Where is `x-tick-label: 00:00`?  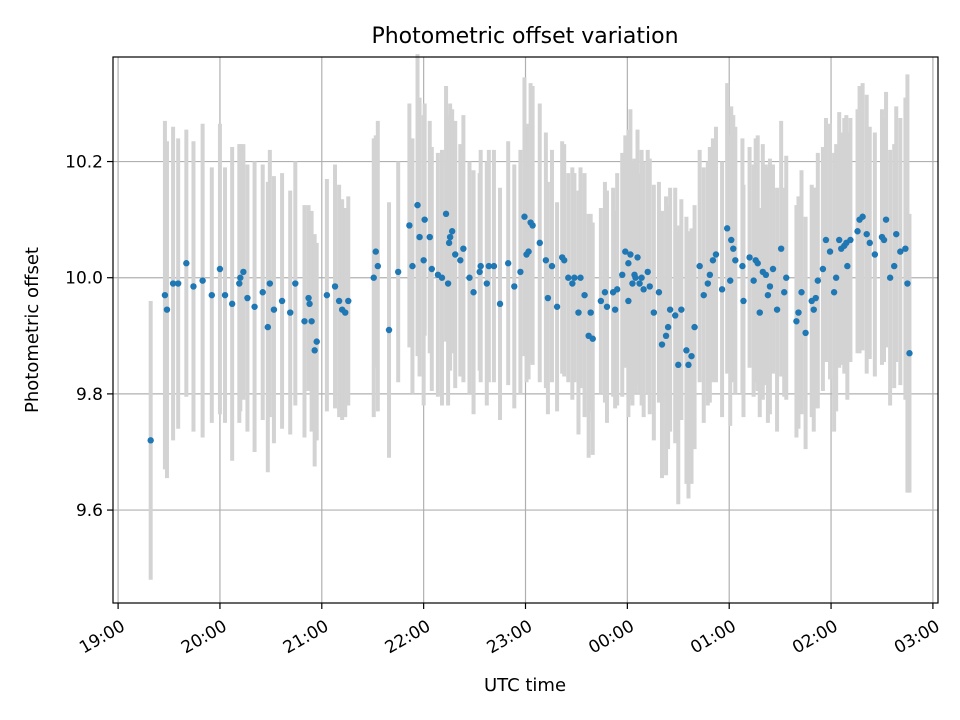 x-tick-label: 00:00 is located at coordinates (611, 637).